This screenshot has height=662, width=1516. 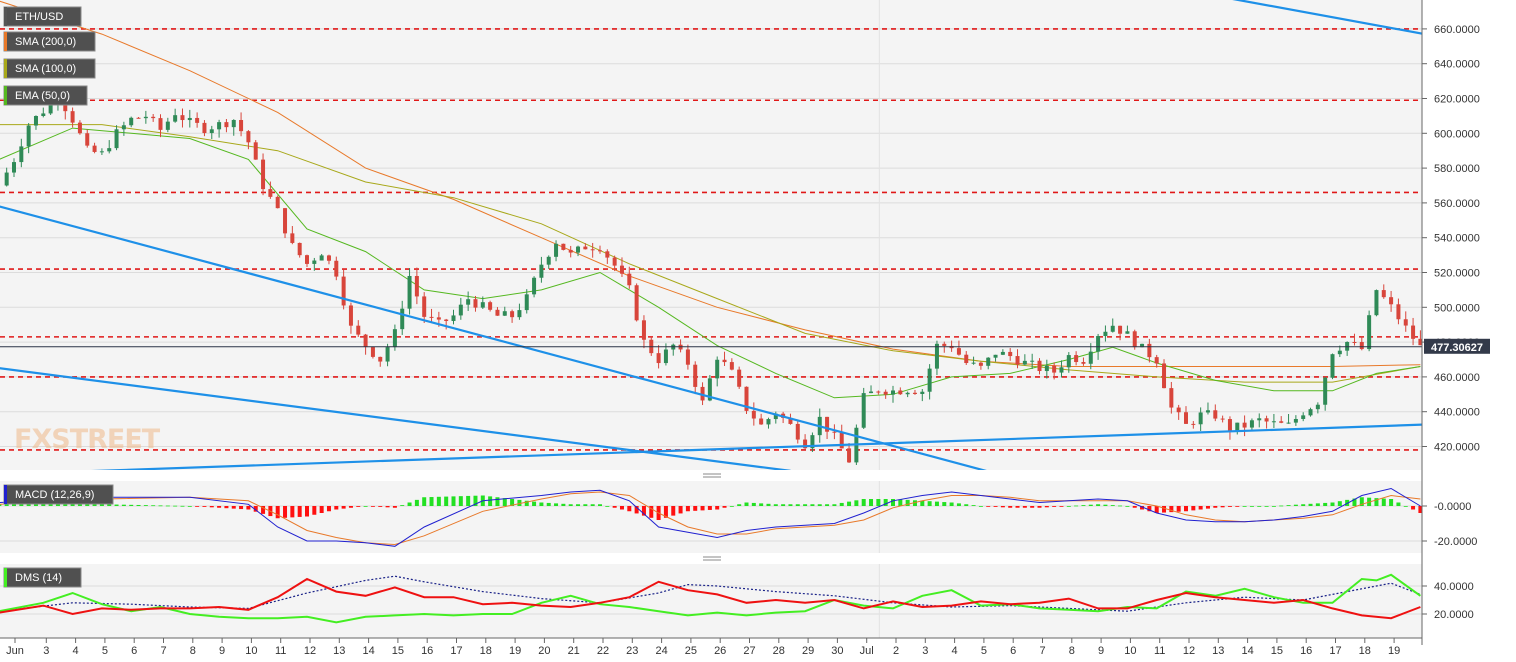 I want to click on y-tick-label: 420.0000, so click(x=1457, y=448).